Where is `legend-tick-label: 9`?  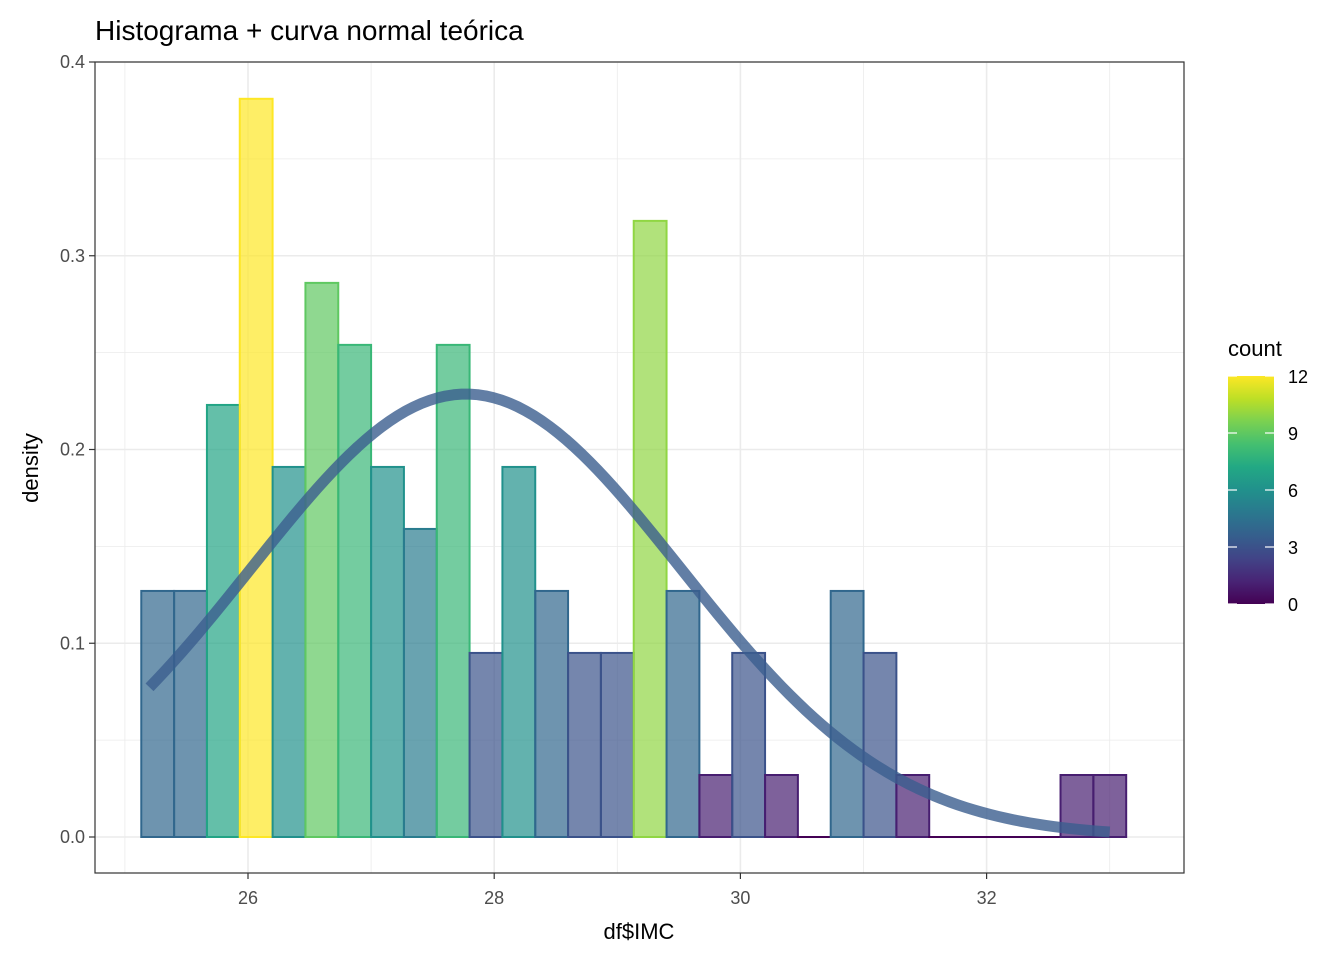
legend-tick-label: 9 is located at coordinates (1293, 434).